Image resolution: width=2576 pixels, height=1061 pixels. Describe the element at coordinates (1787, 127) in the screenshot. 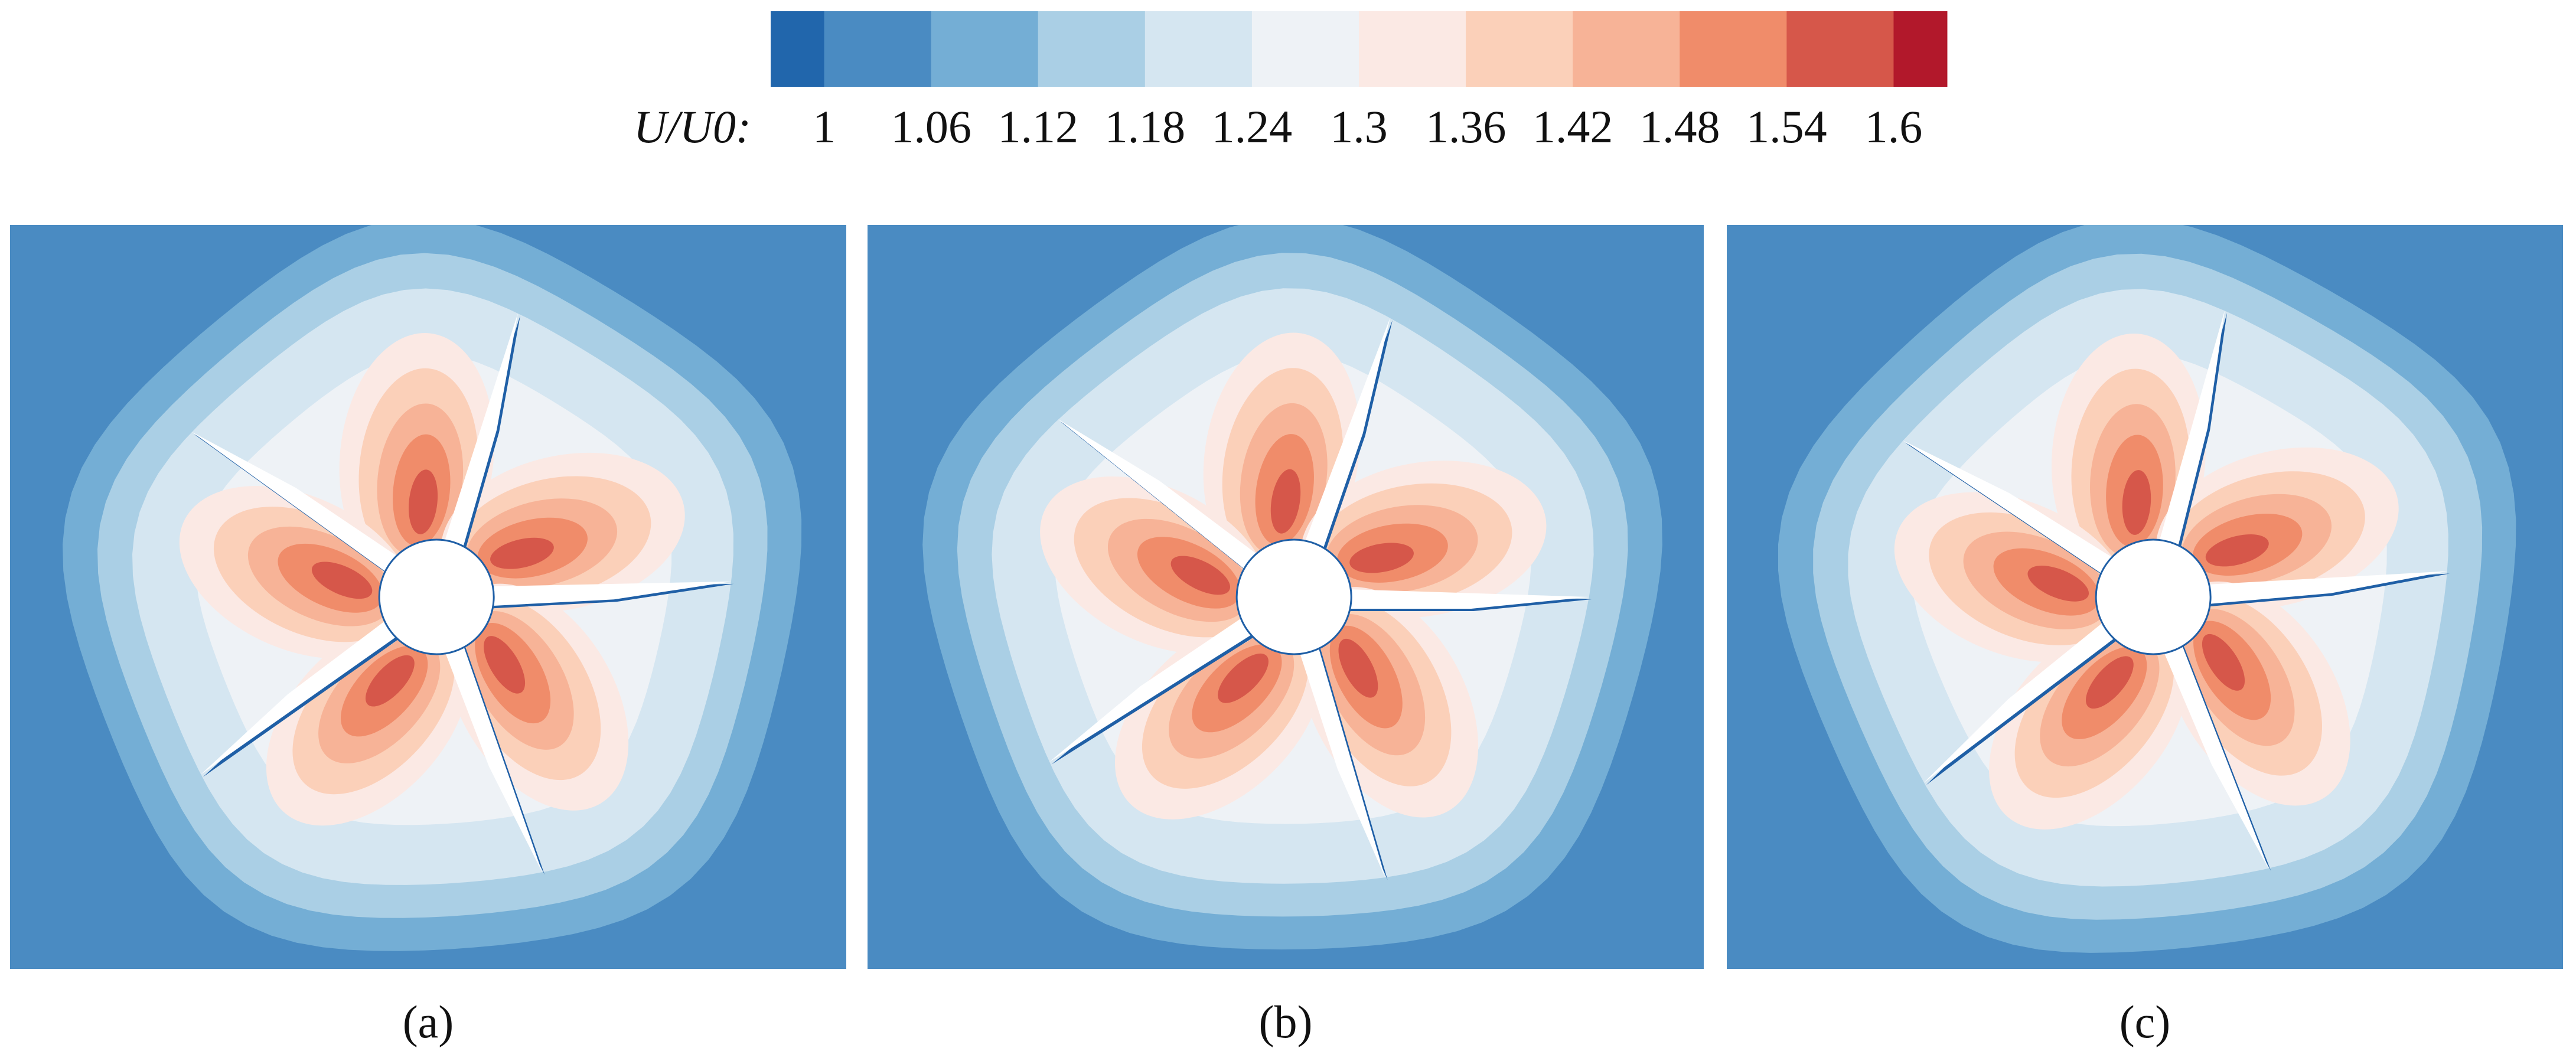

I see `colorbar-tick-label: 1.54` at that location.